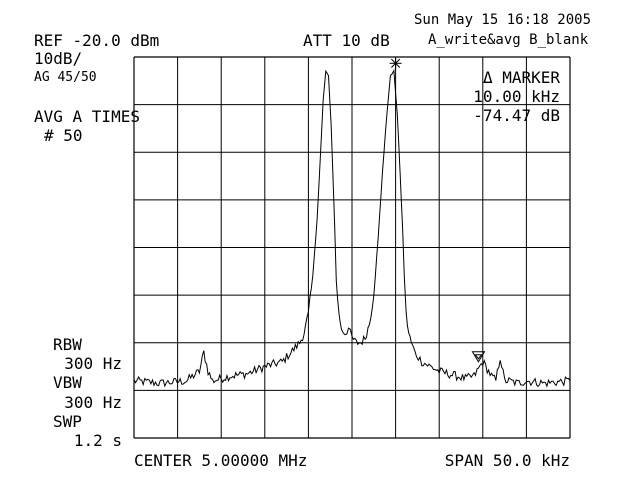 The width and height of the screenshot is (640, 480). What do you see at coordinates (508, 40) in the screenshot?
I see `trace-mode: A_write&avg B_blank` at bounding box center [508, 40].